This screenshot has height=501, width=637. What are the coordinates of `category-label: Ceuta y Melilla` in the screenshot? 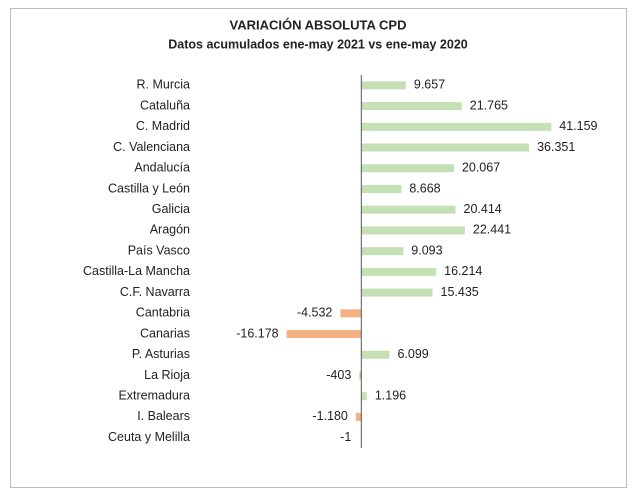 It's located at (149, 437).